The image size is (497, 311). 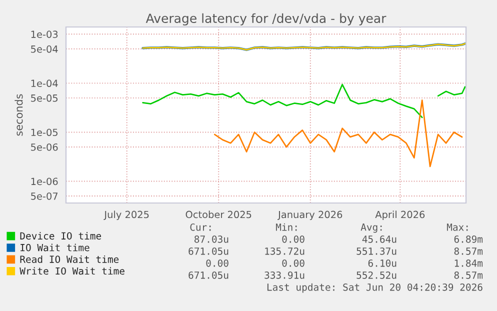 I want to click on x-tick-label: October 2025, so click(x=219, y=214).